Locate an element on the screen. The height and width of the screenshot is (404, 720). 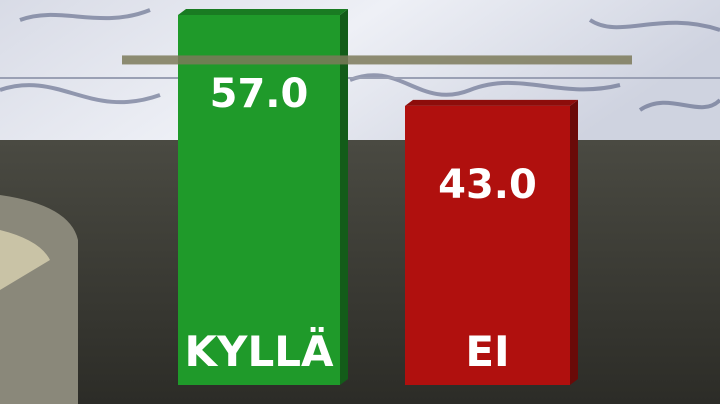
category-label: EI is located at coordinates (487, 351).